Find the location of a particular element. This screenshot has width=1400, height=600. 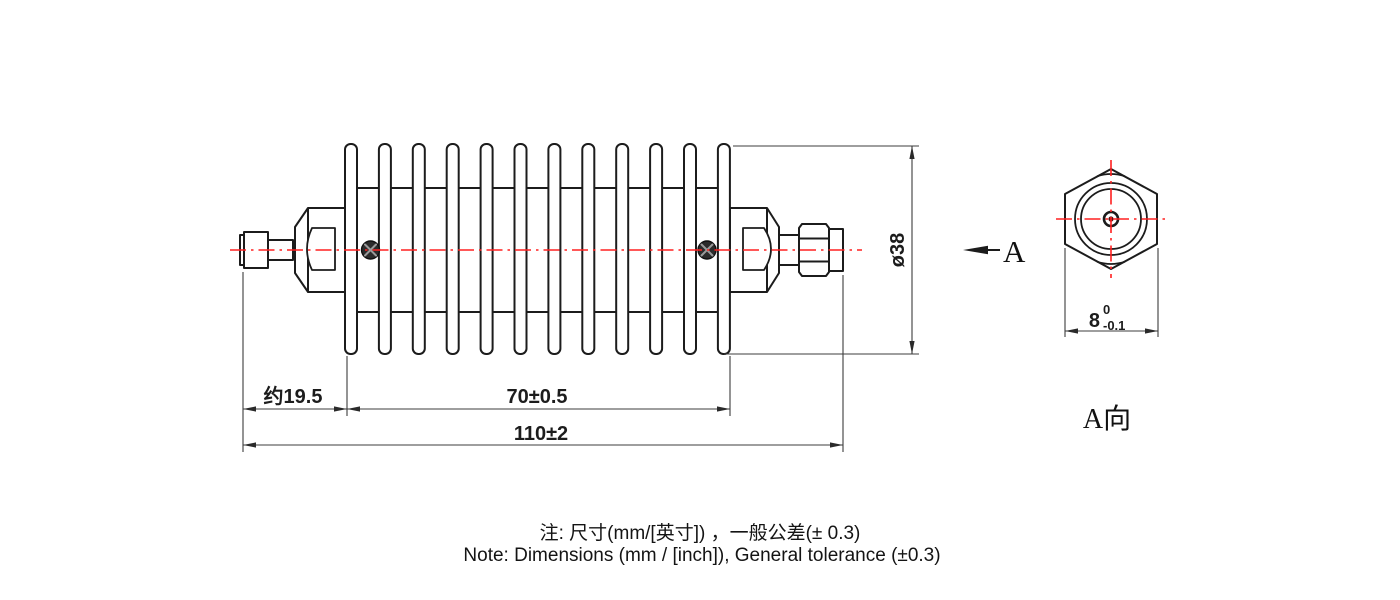

end-view-dimension: 8 0 -0.1 is located at coordinates (1111, 292).